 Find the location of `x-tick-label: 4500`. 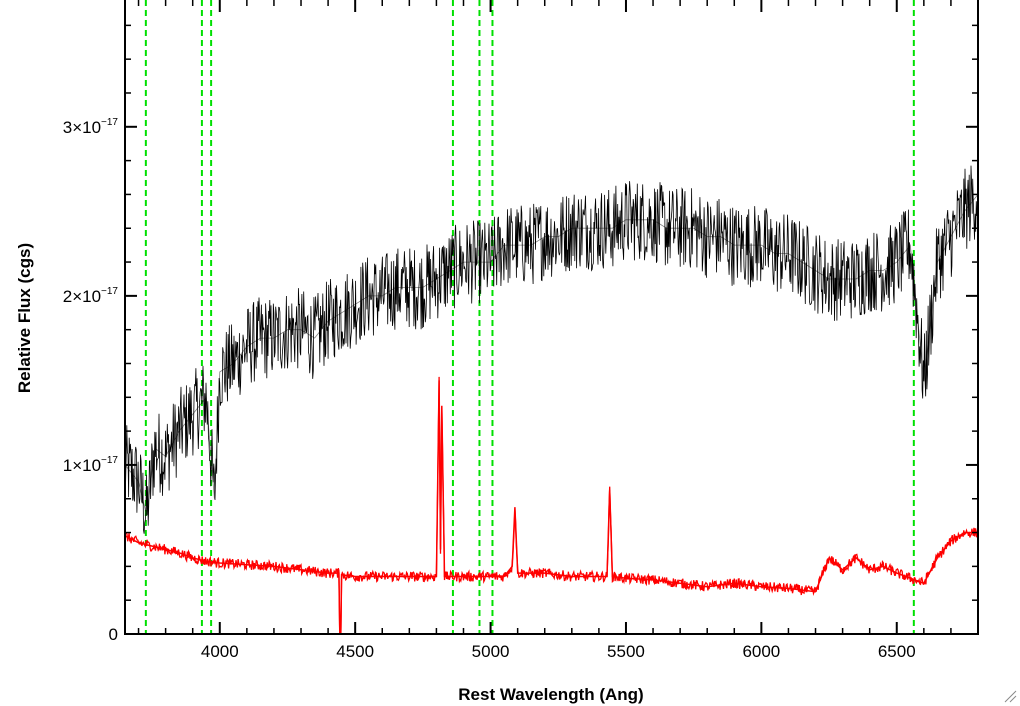

x-tick-label: 4500 is located at coordinates (355, 651).